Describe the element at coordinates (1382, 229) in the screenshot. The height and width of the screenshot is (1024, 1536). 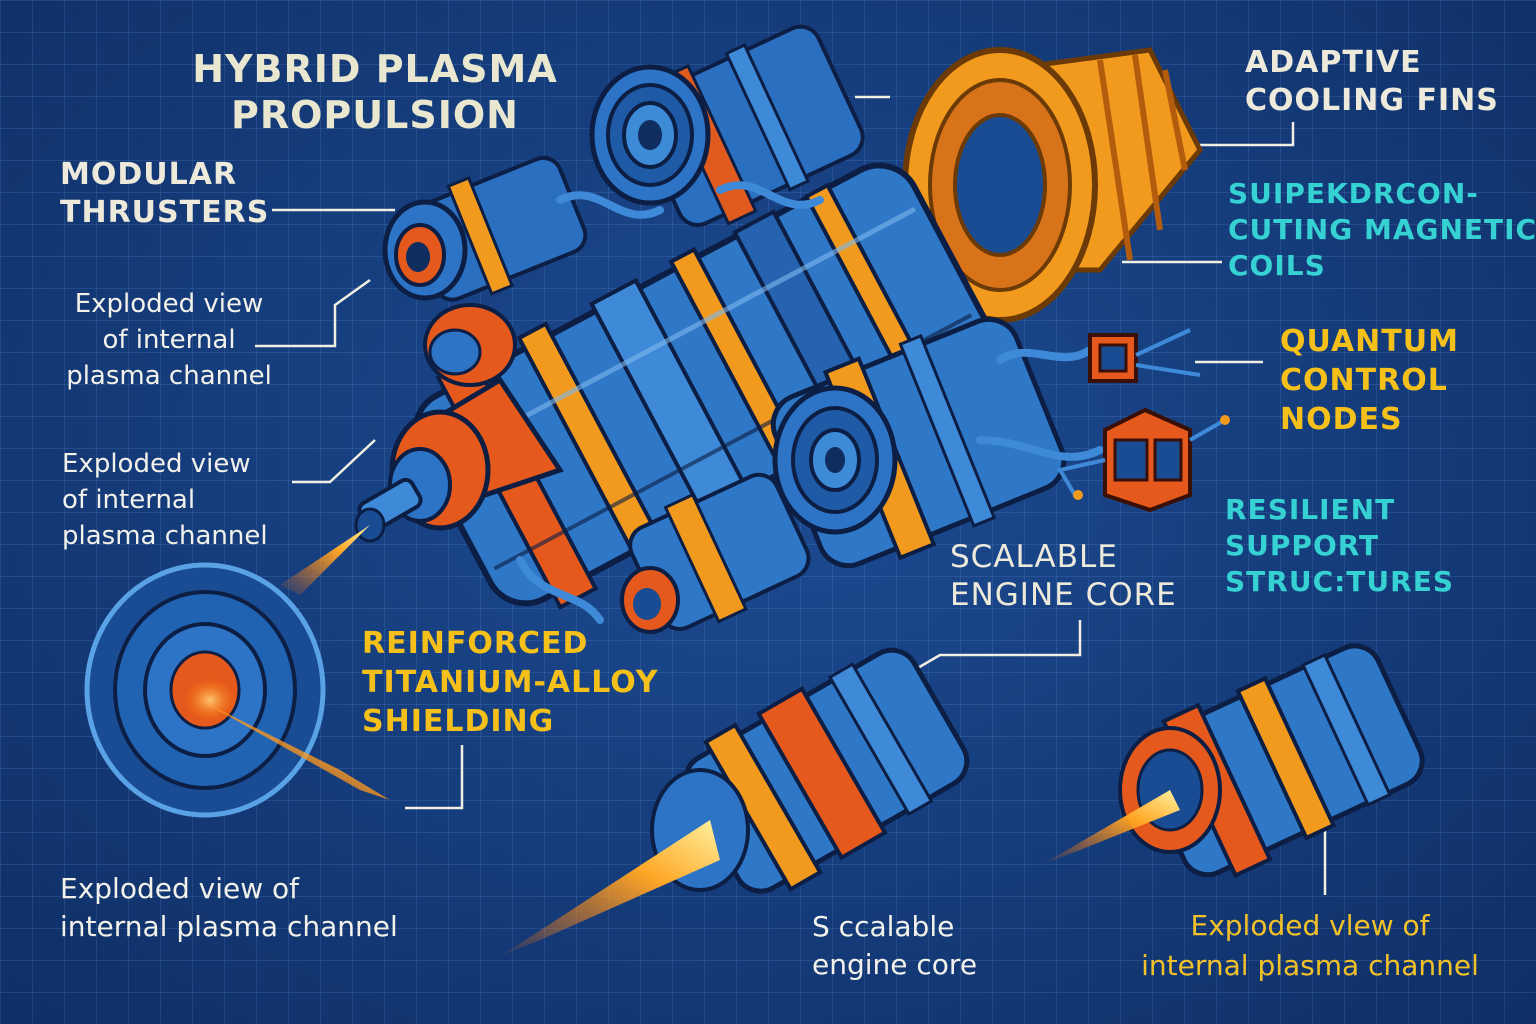
I see `label-superconducting-coils: SUIPEKDRCON- CUTING MAGNETIC COILS` at that location.